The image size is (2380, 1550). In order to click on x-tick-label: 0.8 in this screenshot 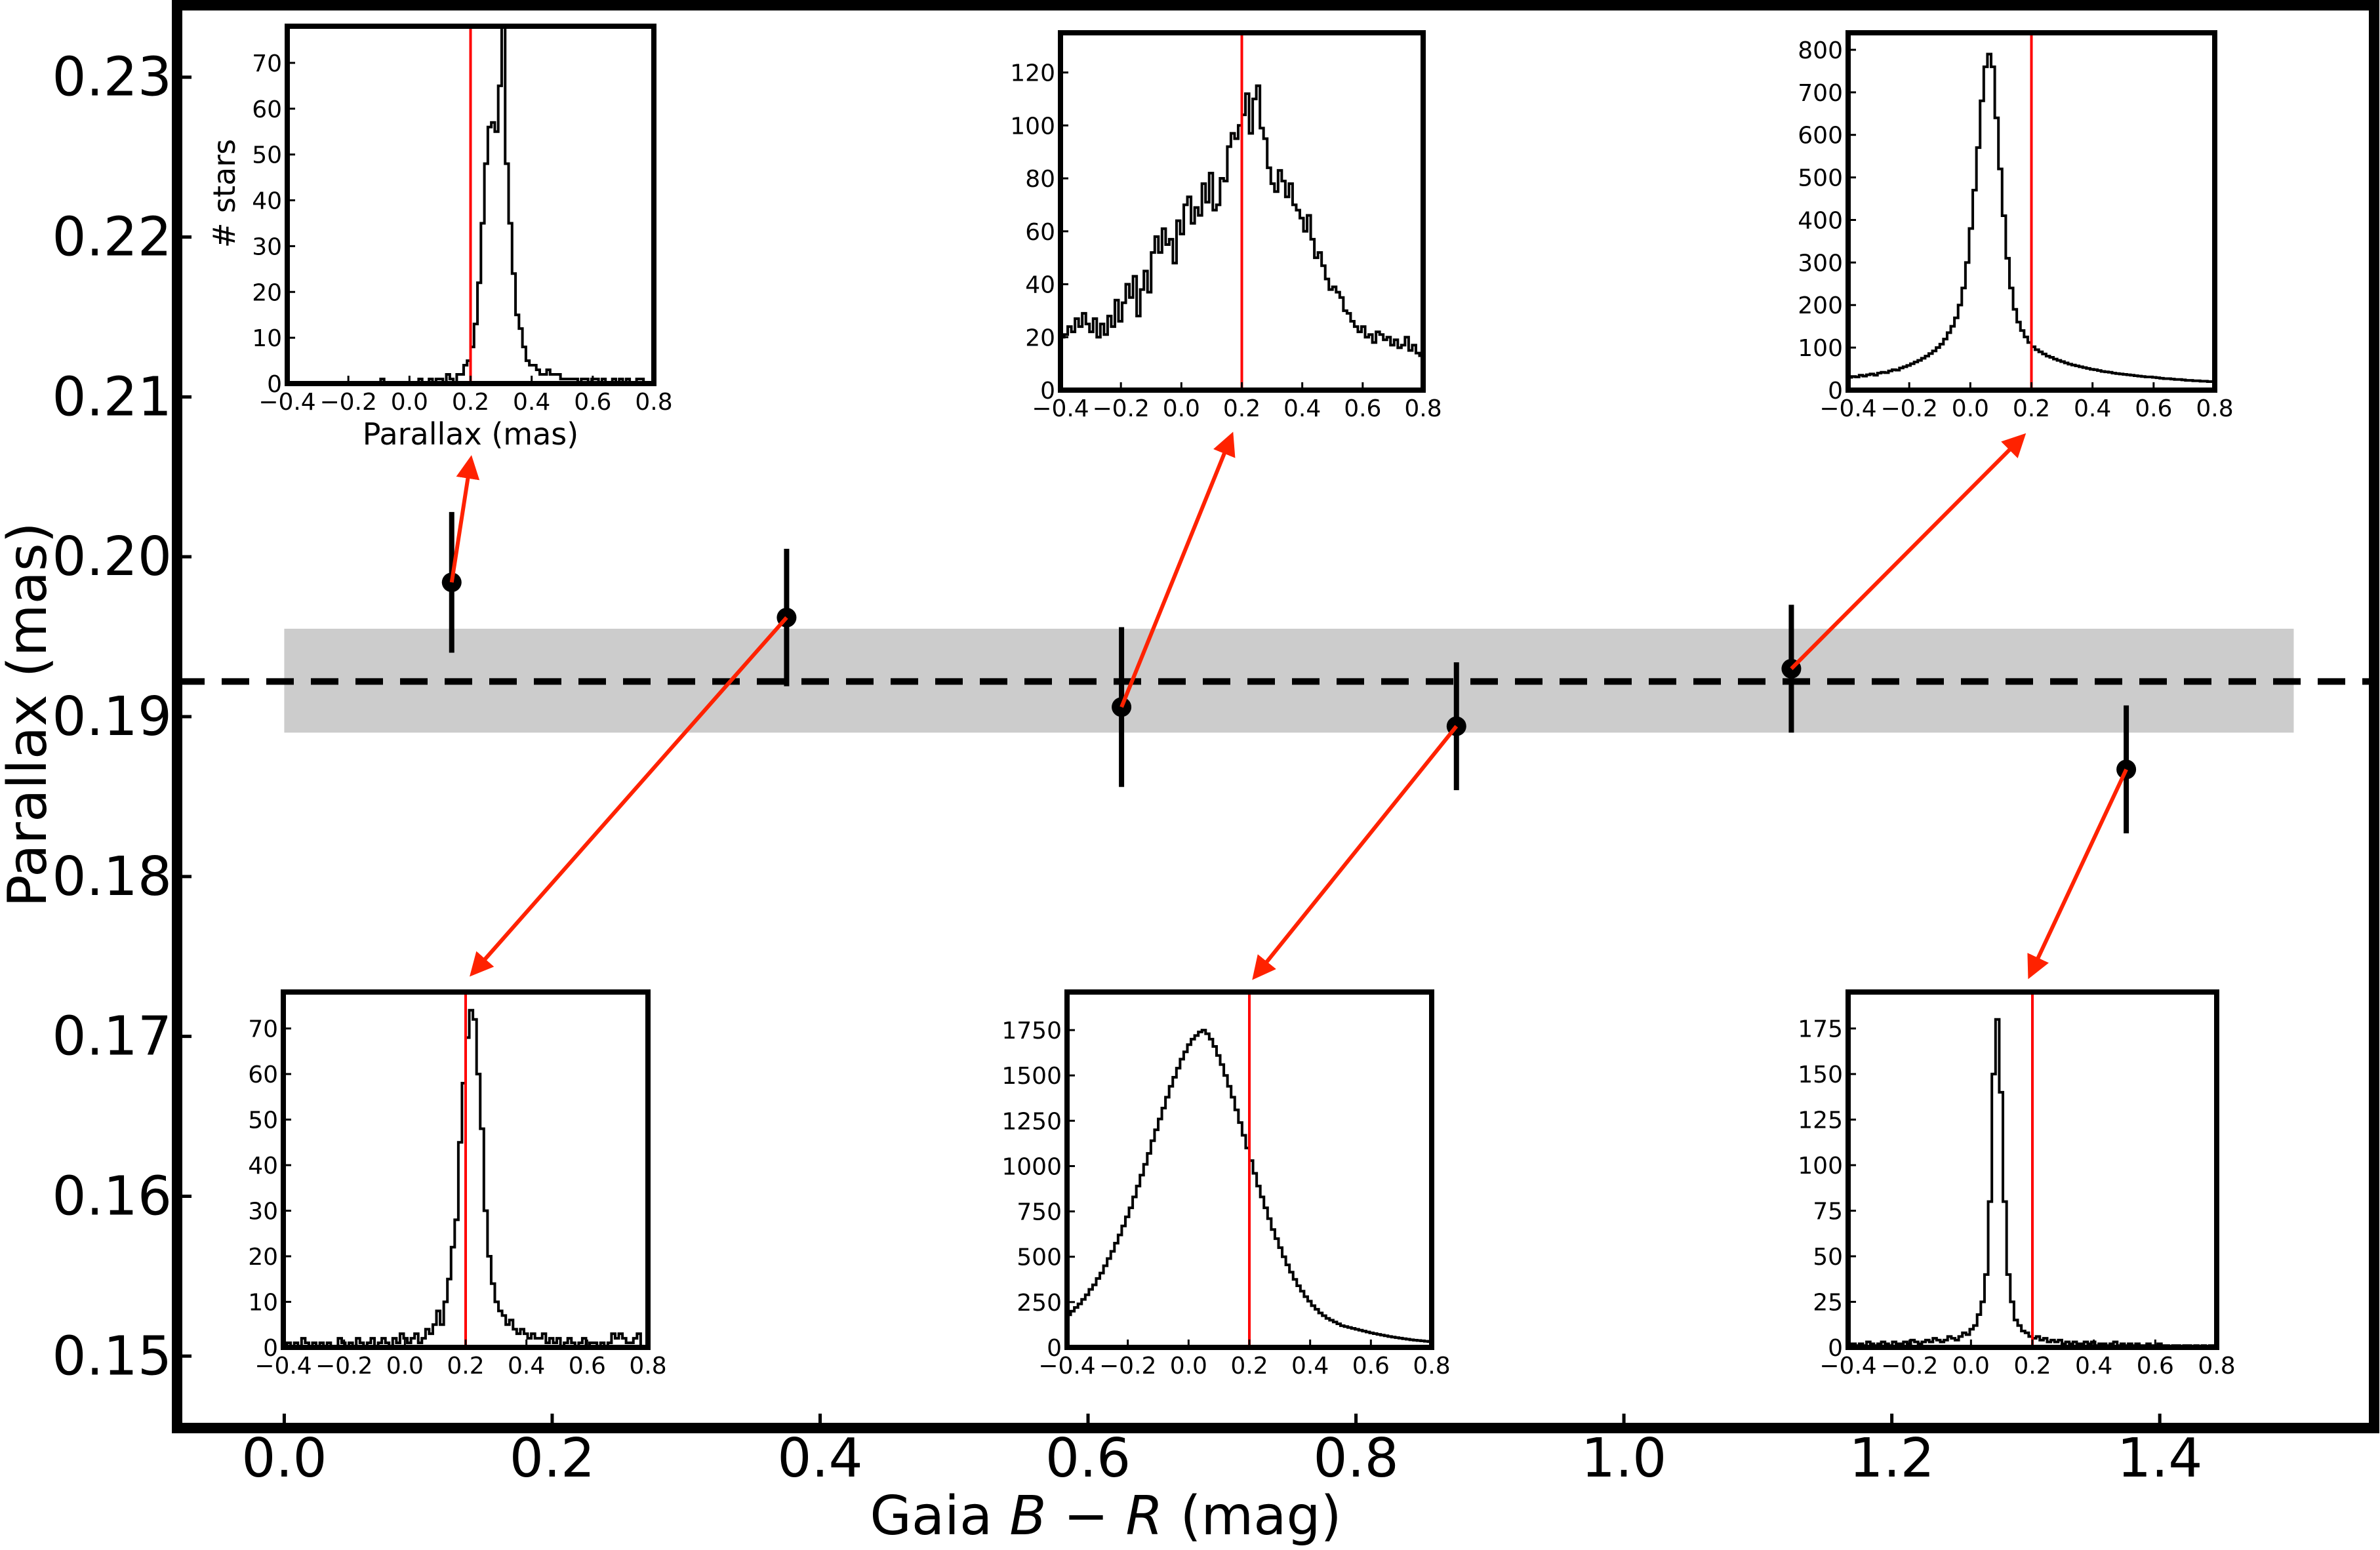, I will do `click(1355, 1458)`.